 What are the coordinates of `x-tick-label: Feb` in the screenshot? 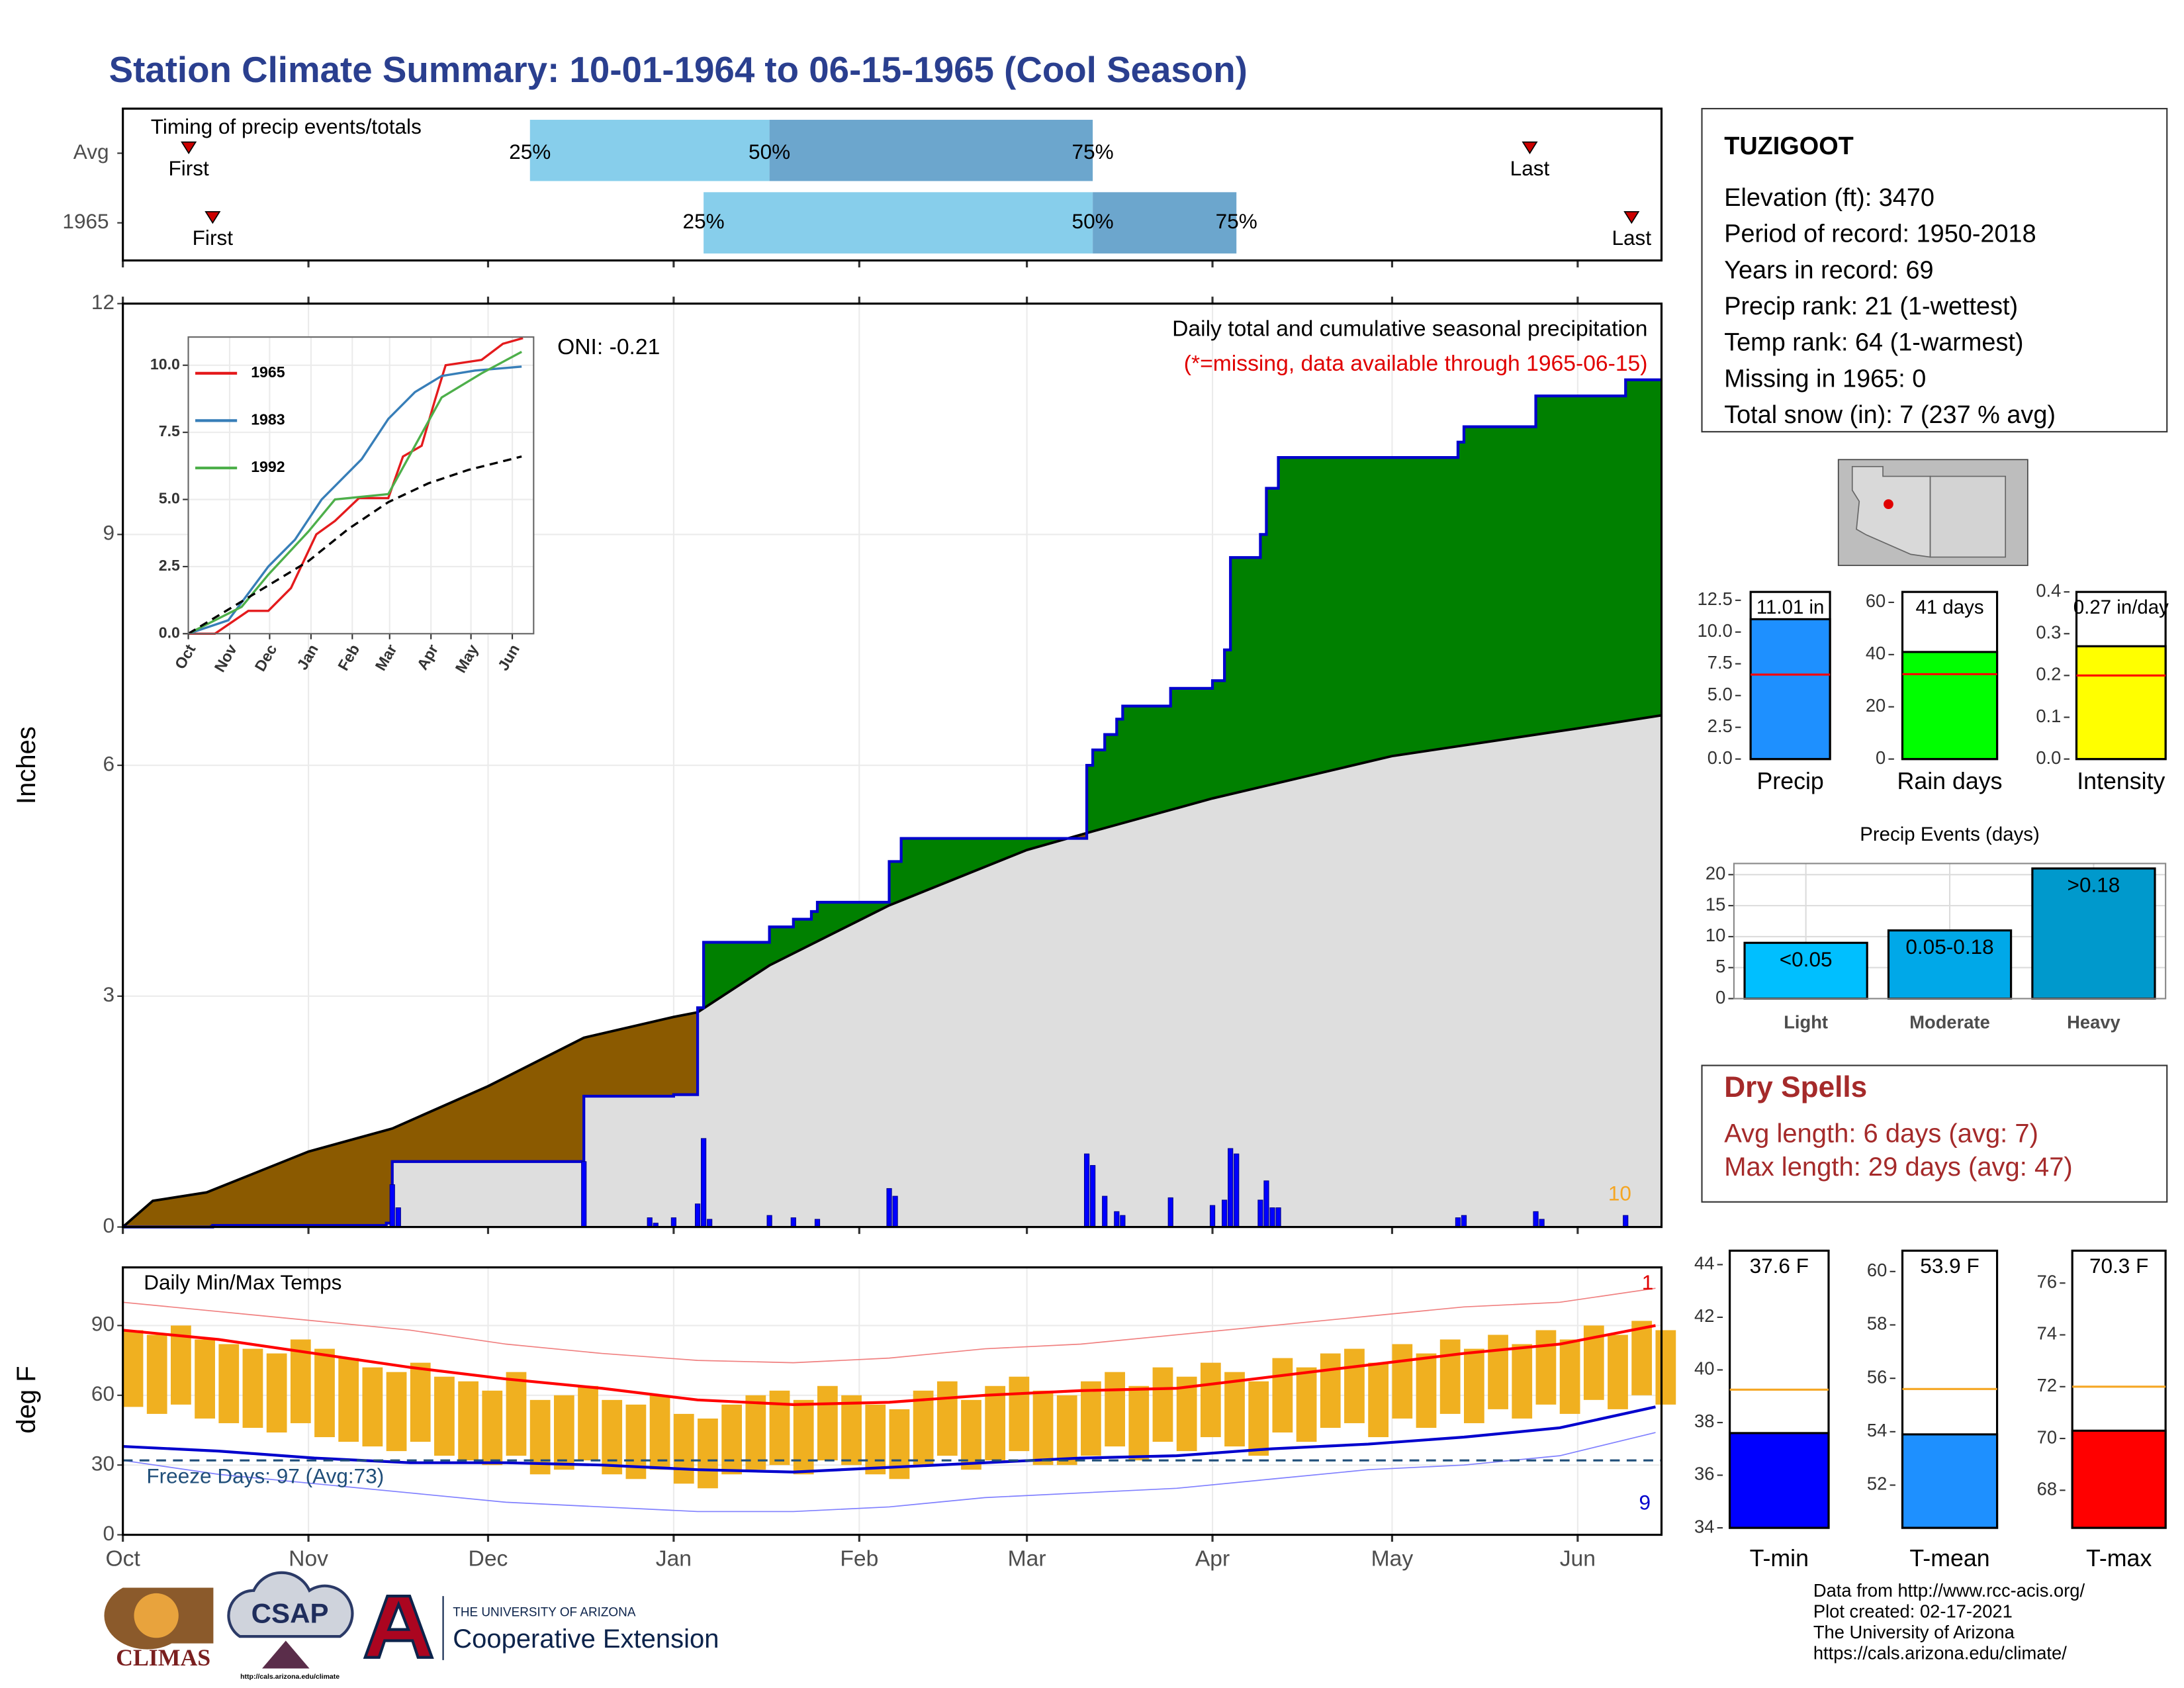 It's located at (859, 1558).